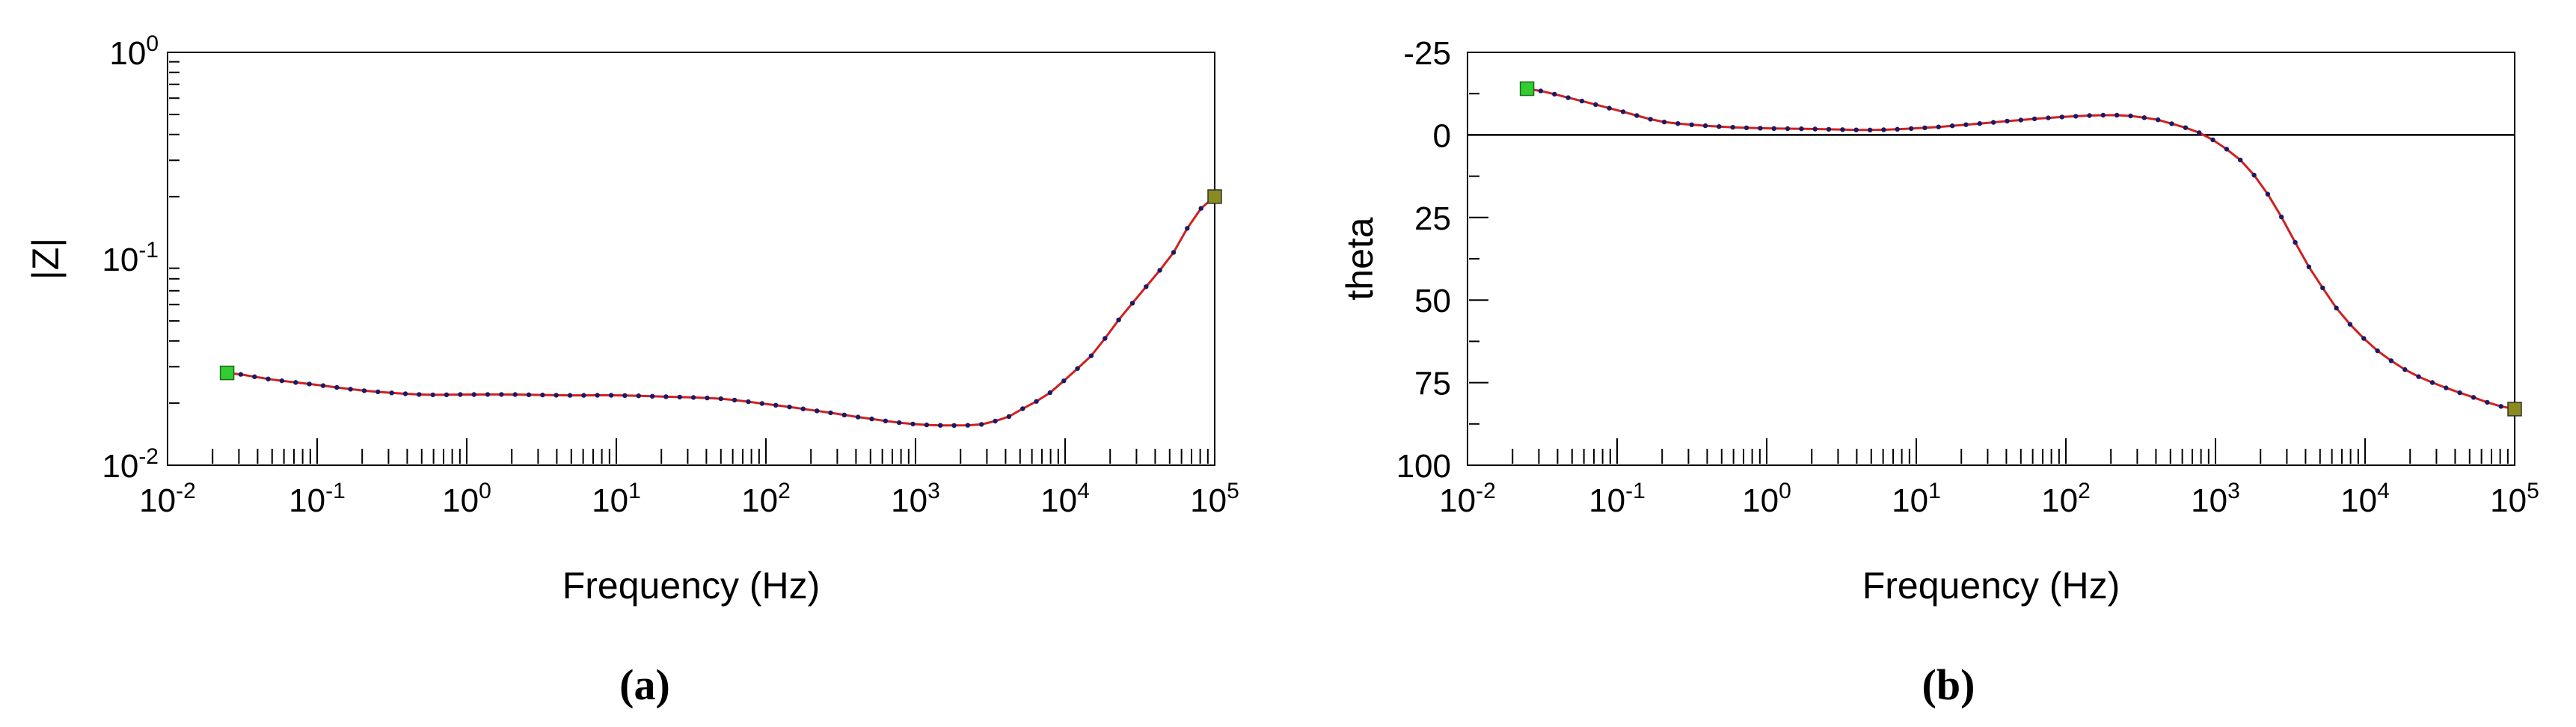  What do you see at coordinates (1427, 53) in the screenshot?
I see `y-tick-label: -25` at bounding box center [1427, 53].